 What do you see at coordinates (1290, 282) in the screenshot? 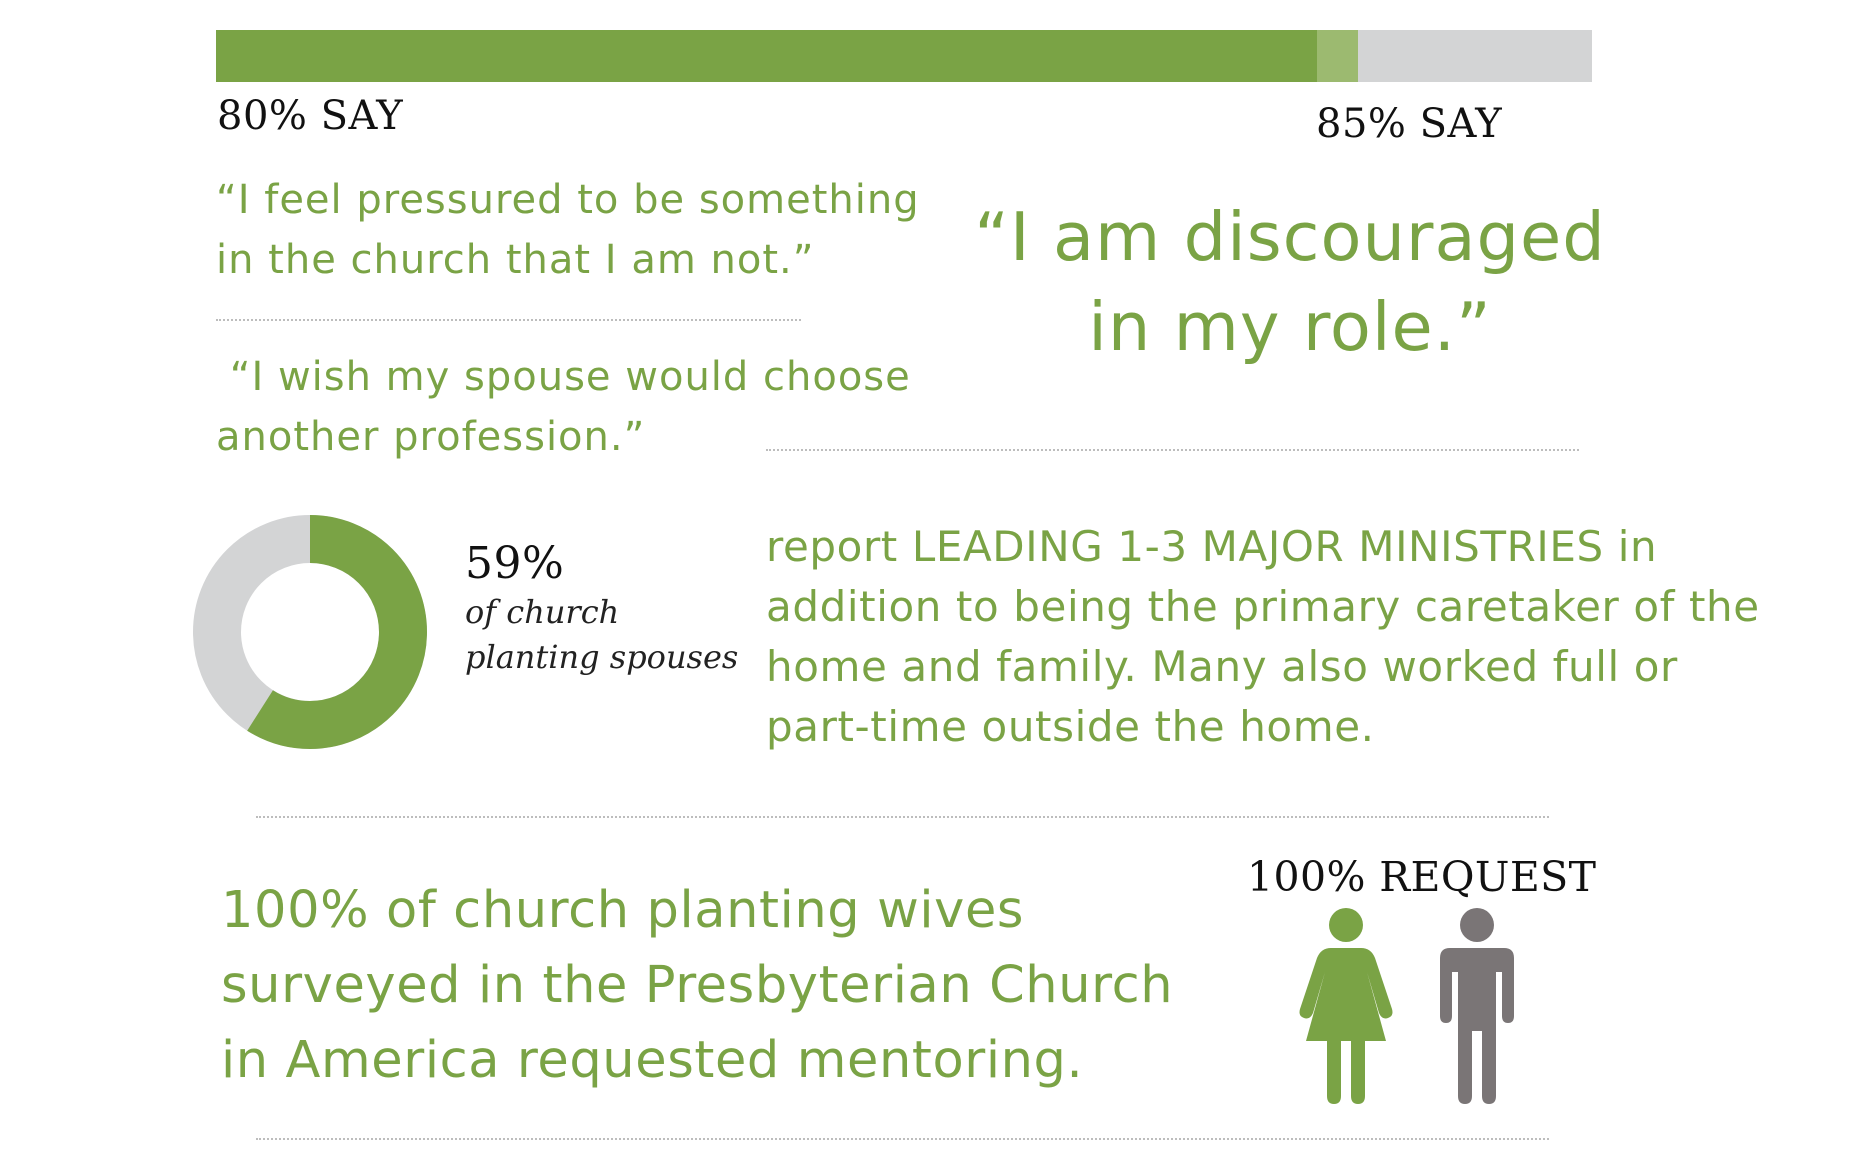
I see `quote-discouraged: “I am discouraged in my role.”` at bounding box center [1290, 282].